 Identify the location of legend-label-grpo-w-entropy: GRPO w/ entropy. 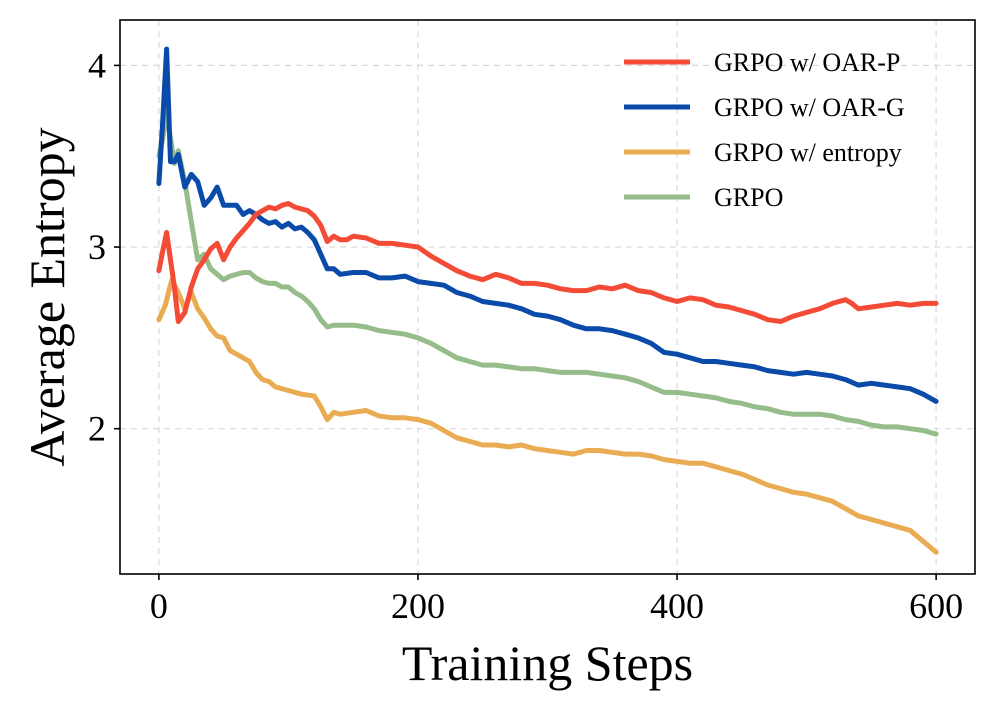
(808, 152).